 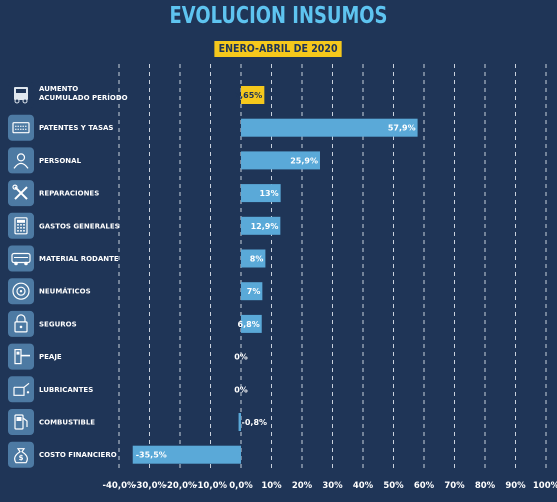 I want to click on value-label: 8%, so click(x=257, y=259).